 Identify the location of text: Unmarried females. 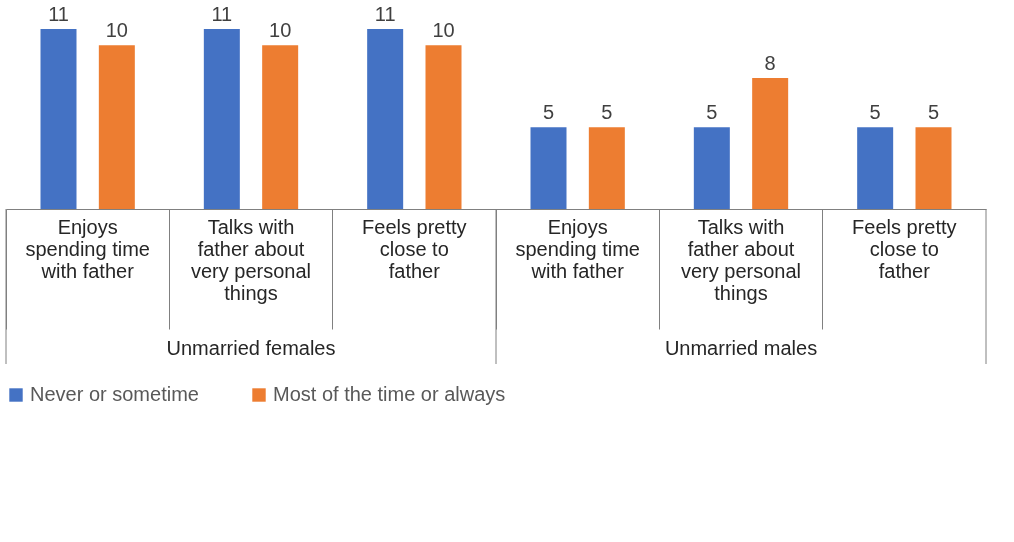
(251, 348).